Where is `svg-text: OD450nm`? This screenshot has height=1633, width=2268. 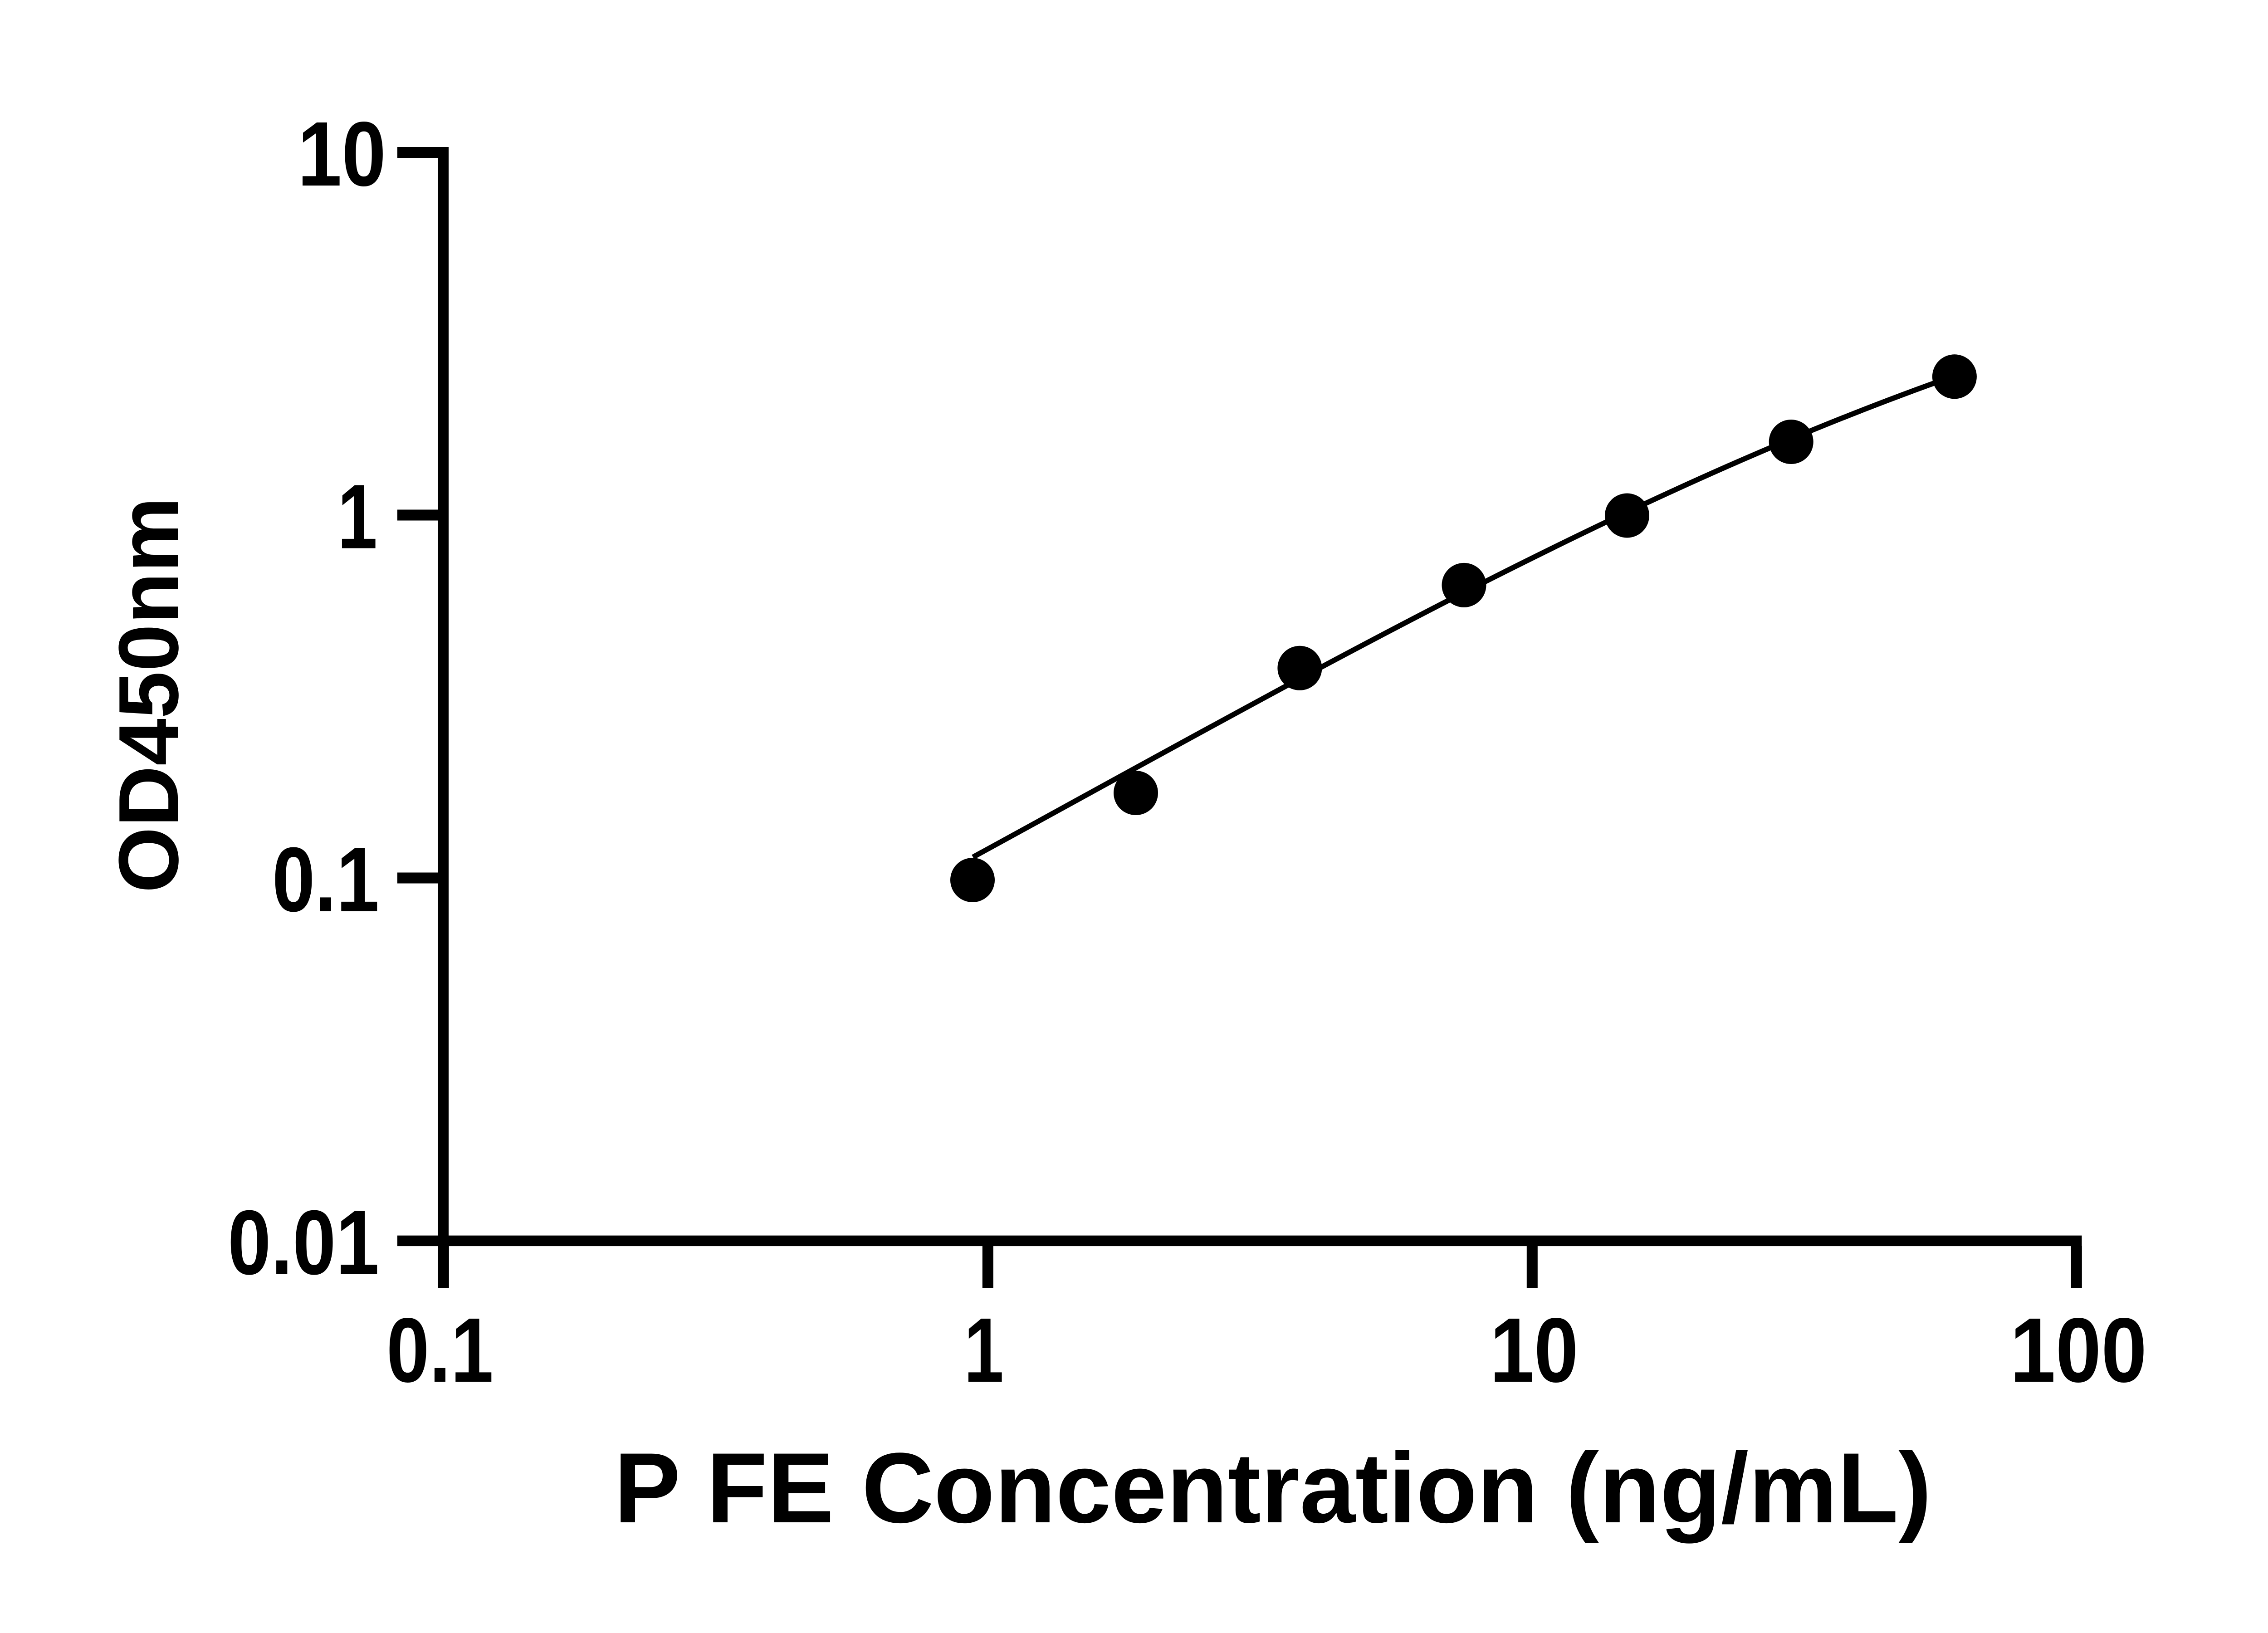 svg-text: OD450nm is located at coordinates (148, 695).